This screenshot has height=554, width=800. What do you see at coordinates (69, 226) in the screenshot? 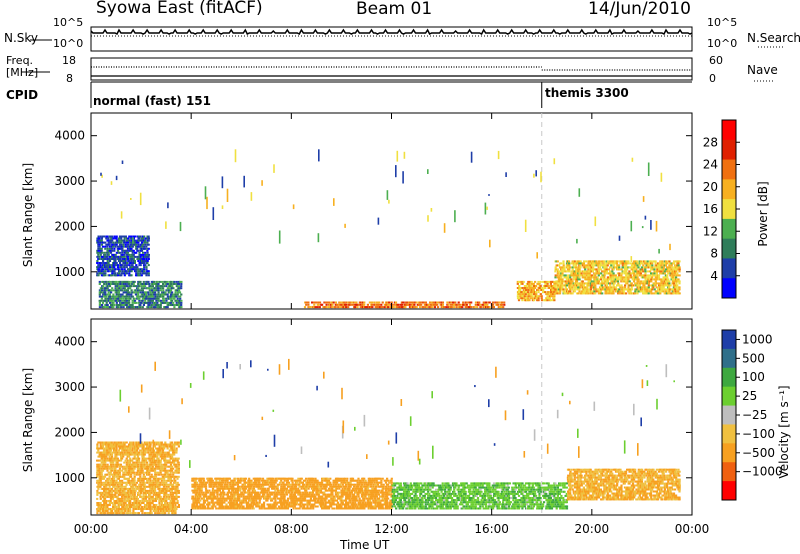
I see `power-ytick-label-1: 2000` at bounding box center [69, 226].